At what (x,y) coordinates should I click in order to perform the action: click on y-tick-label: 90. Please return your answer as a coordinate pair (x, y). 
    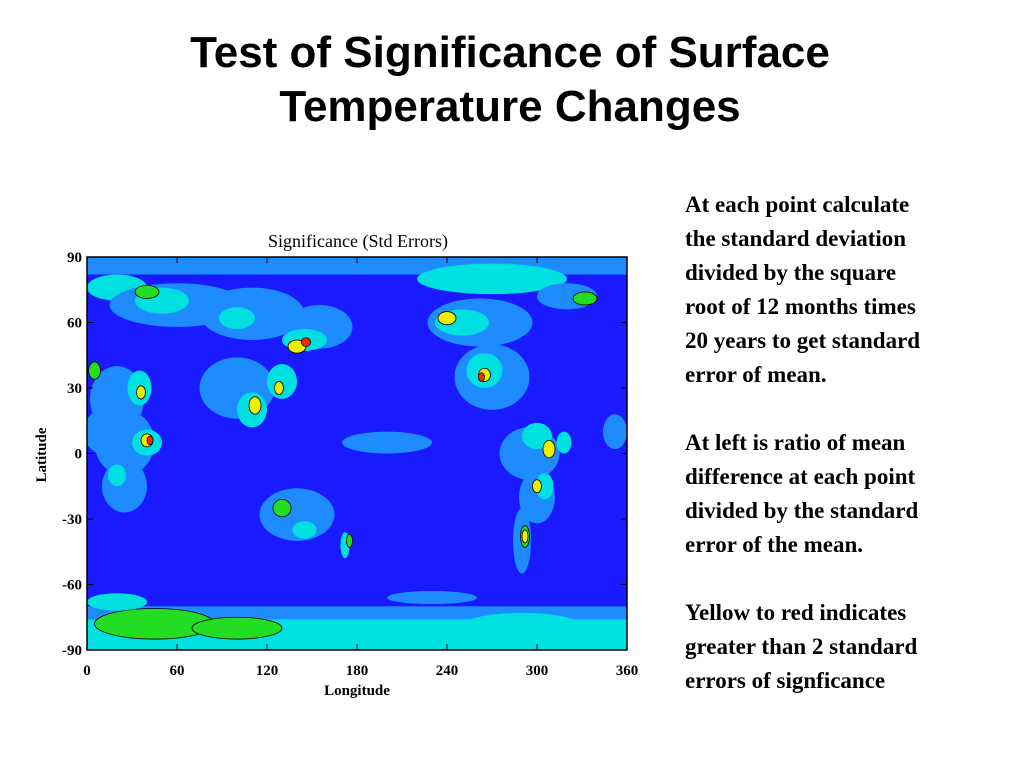
    Looking at the image, I should click on (74, 258).